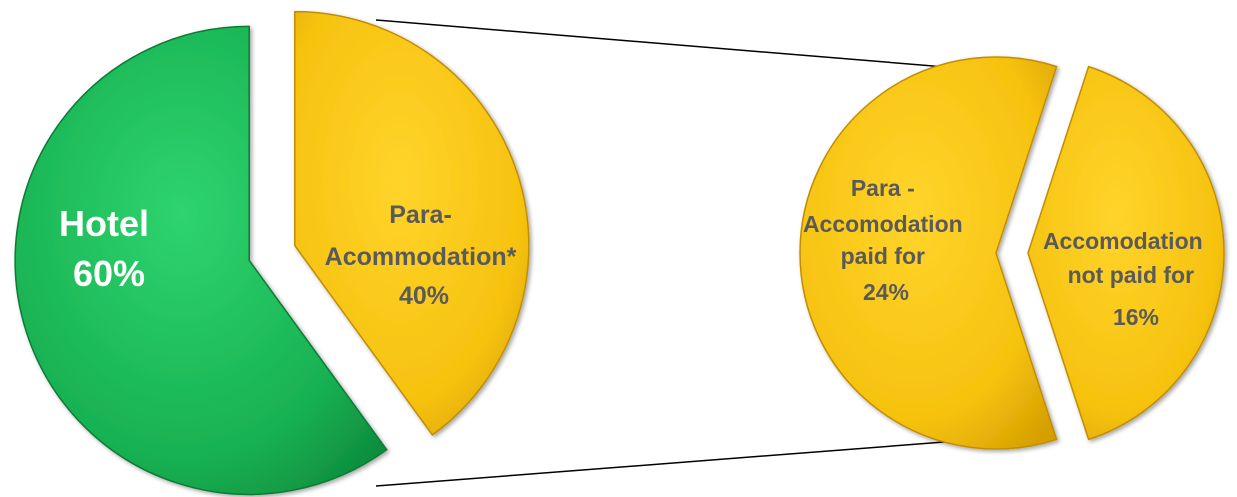  Describe the element at coordinates (1131, 275) in the screenshot. I see `label-notpaid-line: not paid for` at that location.